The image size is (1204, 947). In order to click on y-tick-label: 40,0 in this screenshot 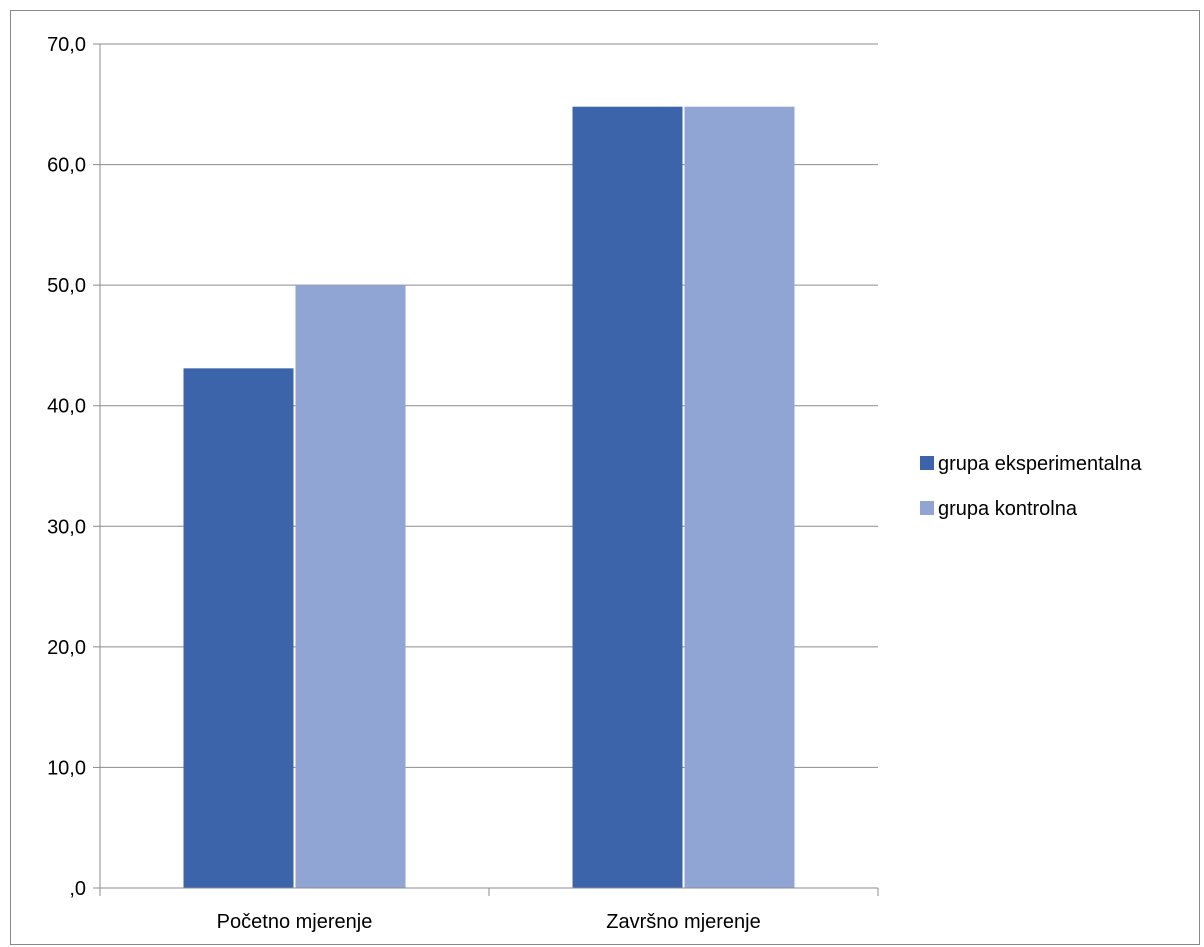, I will do `click(66, 407)`.